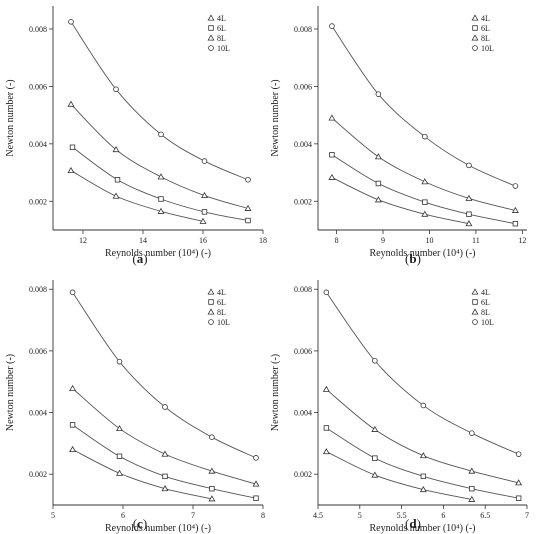 The image size is (550, 534). What do you see at coordinates (303, 201) in the screenshot?
I see `y-tick-label: 0.002` at bounding box center [303, 201].